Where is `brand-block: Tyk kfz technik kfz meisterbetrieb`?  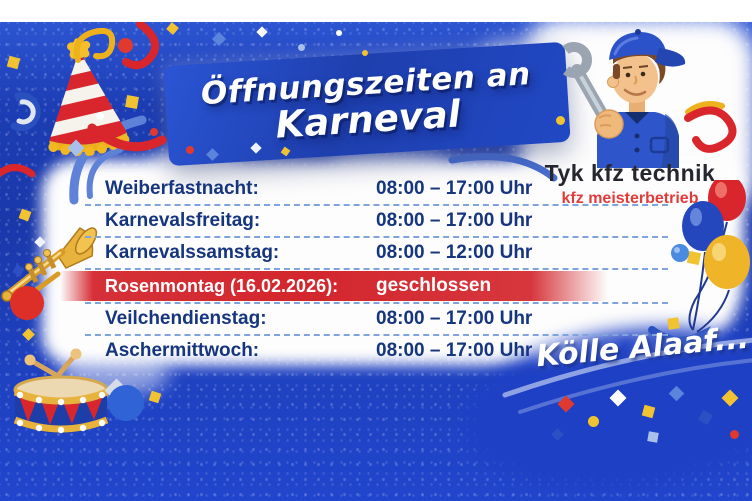 brand-block: Tyk kfz technik kfz meisterbetrieb is located at coordinates (630, 184).